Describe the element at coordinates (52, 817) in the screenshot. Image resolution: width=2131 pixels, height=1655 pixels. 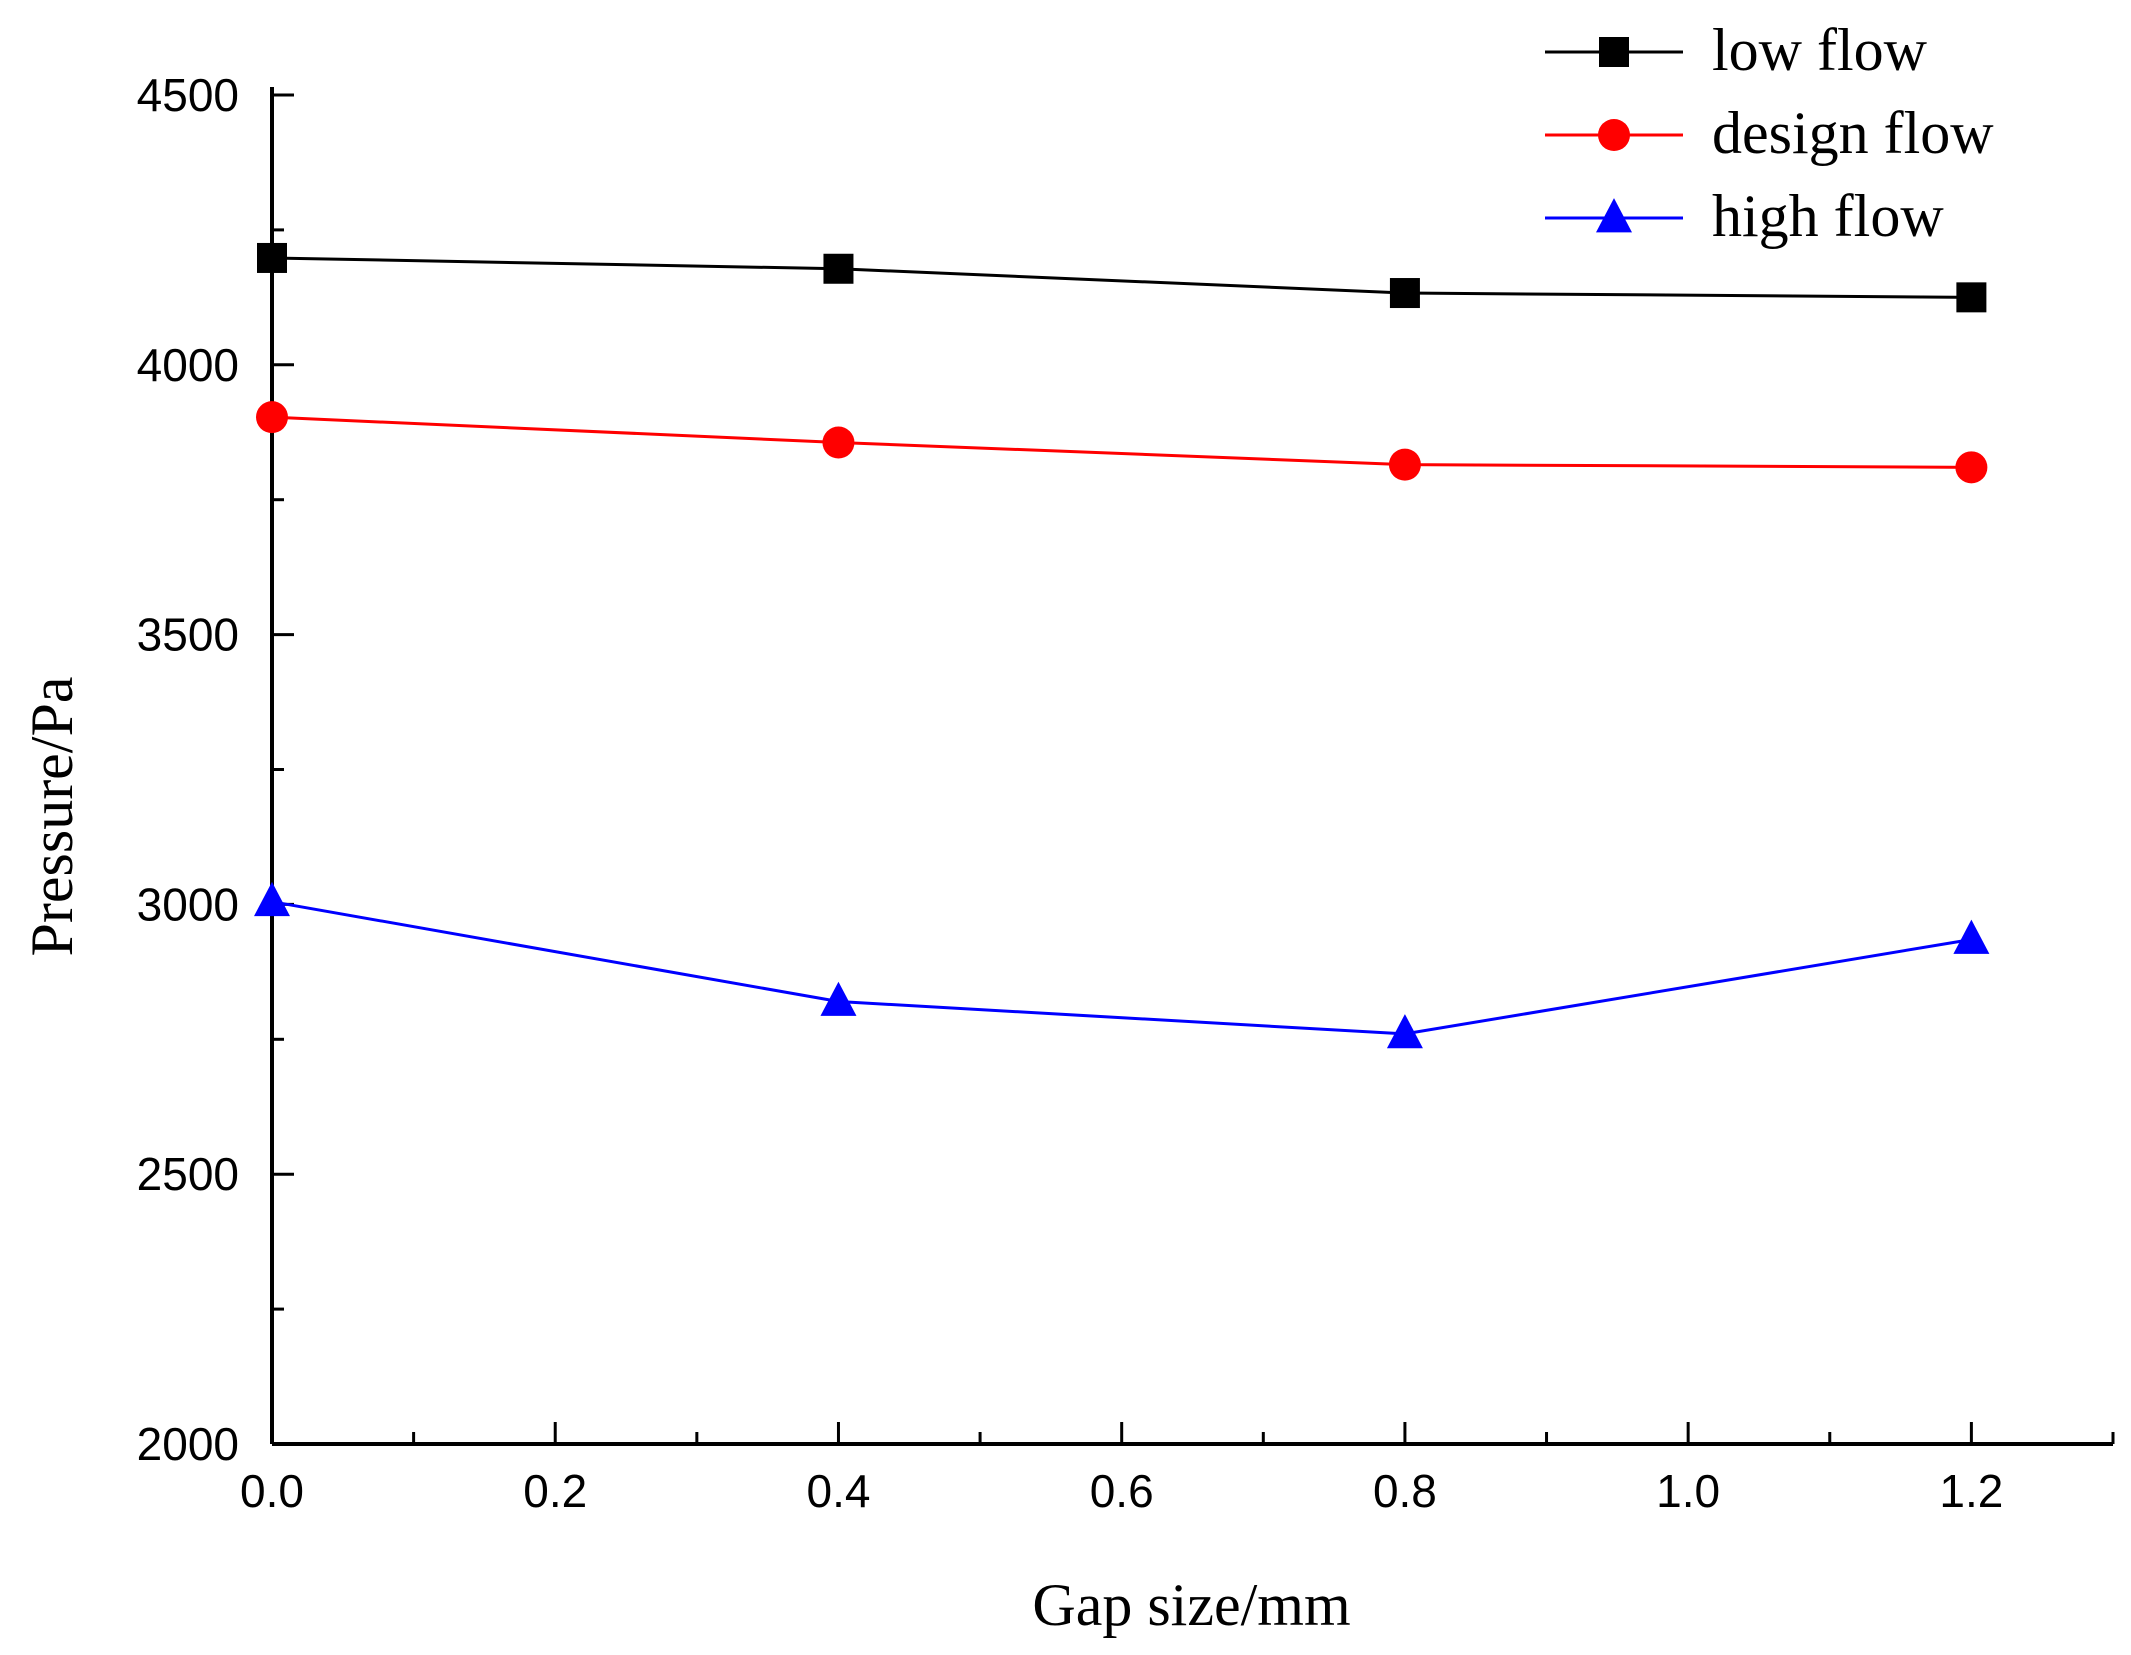
I see `y-axis-title: Pressure/Pa` at that location.